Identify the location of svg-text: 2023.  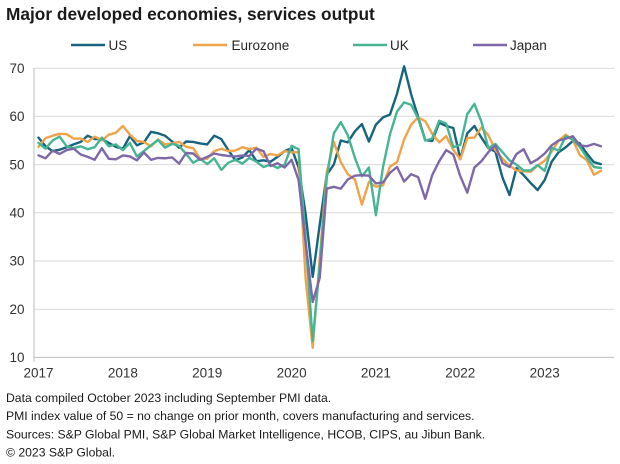
(545, 373).